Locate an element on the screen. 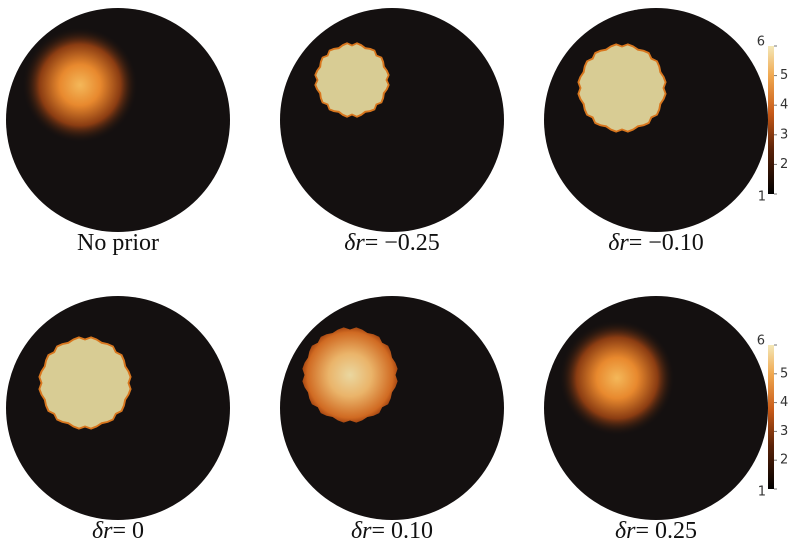  caption-value: = 0.10 is located at coordinates (402, 531).